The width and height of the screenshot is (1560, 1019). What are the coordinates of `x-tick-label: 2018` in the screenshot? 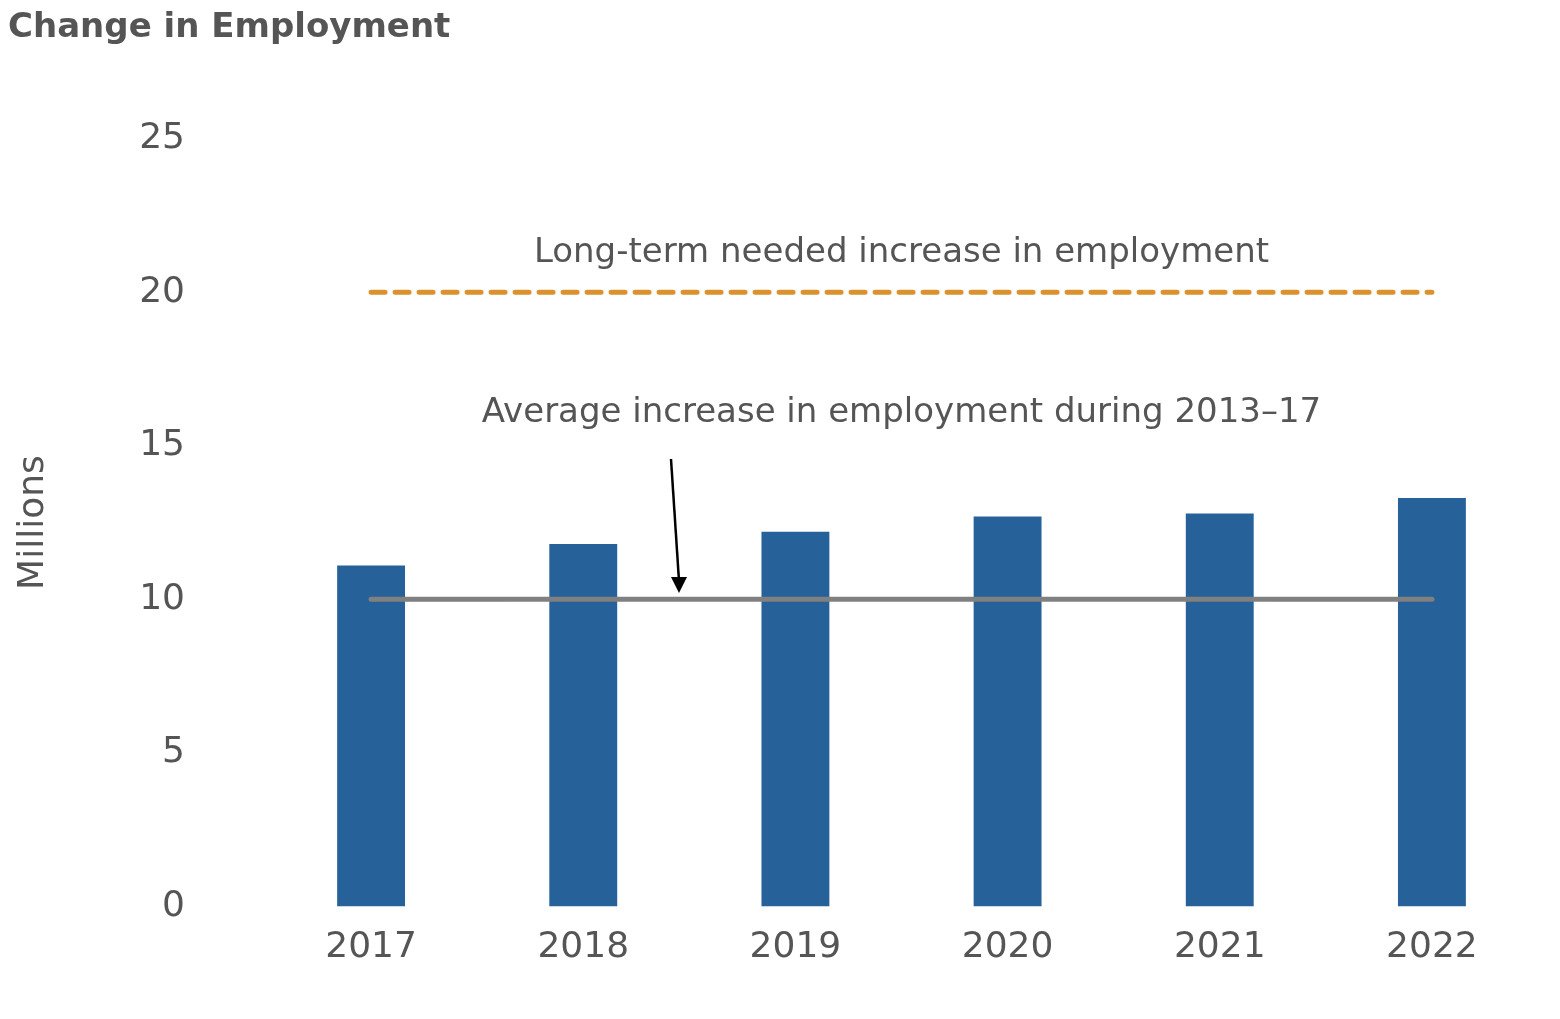 It's located at (583, 945).